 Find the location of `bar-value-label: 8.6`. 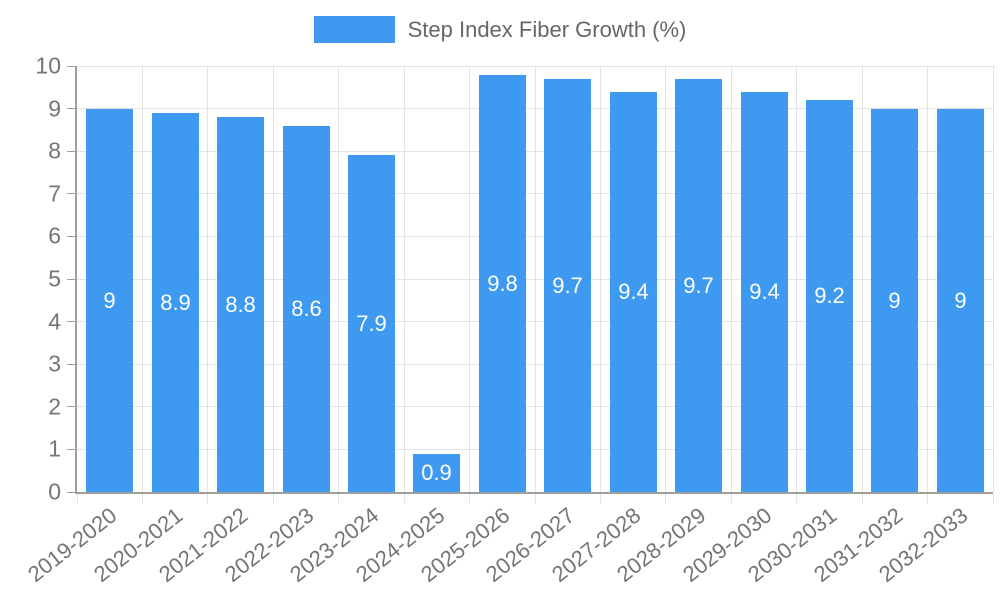

bar-value-label: 8.6 is located at coordinates (306, 308).